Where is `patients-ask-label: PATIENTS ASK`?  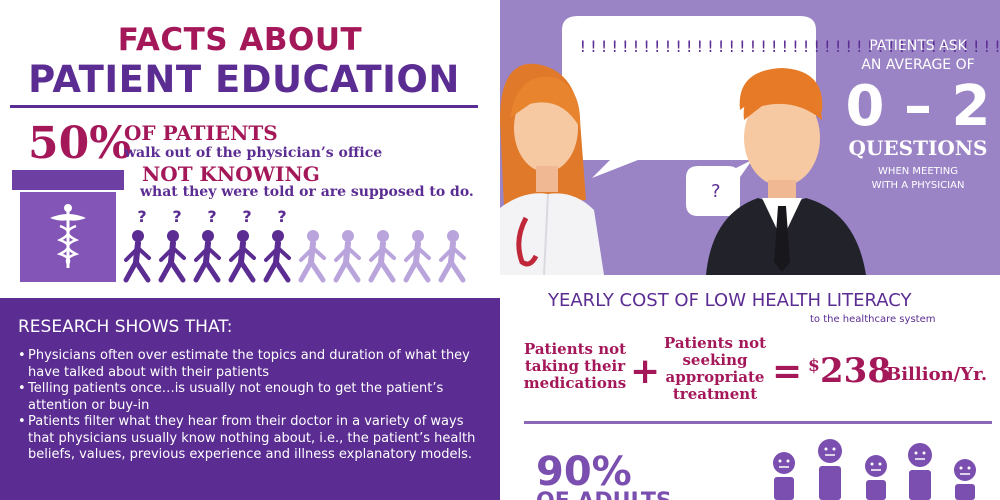
patients-ask-label: PATIENTS ASK is located at coordinates (918, 46).